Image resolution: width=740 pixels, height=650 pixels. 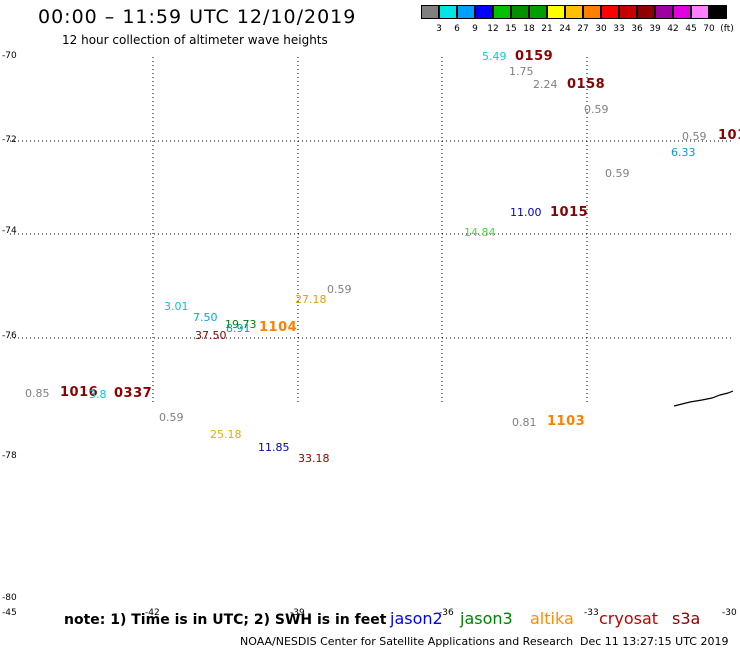 What do you see at coordinates (686, 618) in the screenshot?
I see `legend-s3a: s3a` at bounding box center [686, 618].